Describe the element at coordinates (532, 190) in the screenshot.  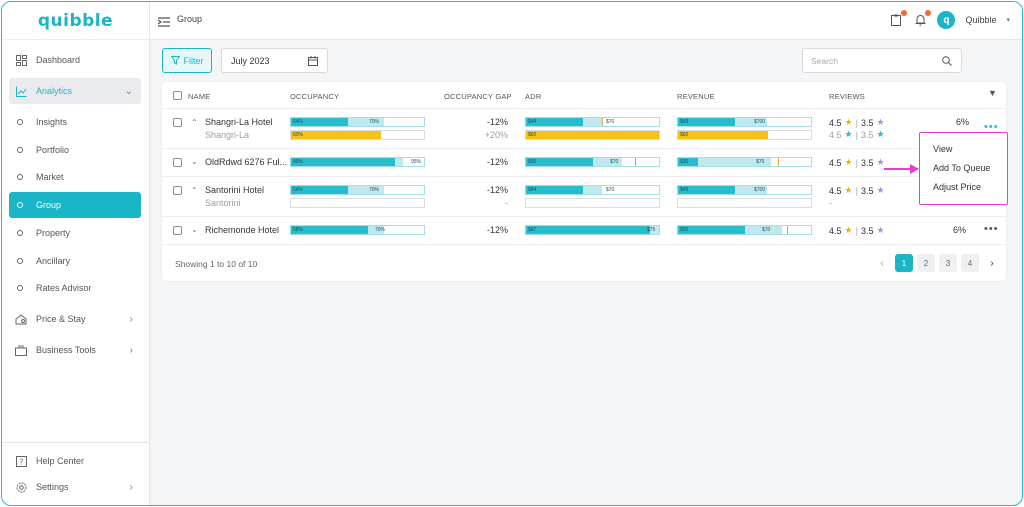
I see `bar-value: $44` at that location.